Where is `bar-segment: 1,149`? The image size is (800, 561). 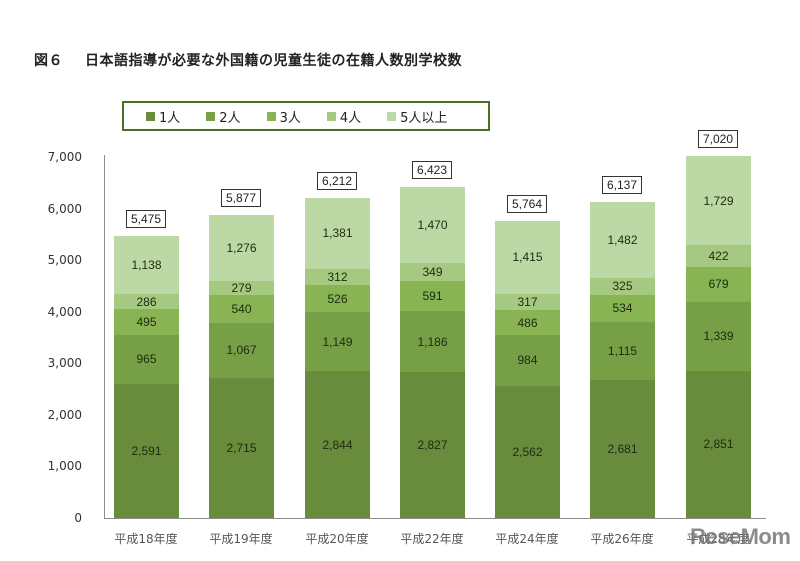
bar-segment: 1,149 is located at coordinates (337, 342).